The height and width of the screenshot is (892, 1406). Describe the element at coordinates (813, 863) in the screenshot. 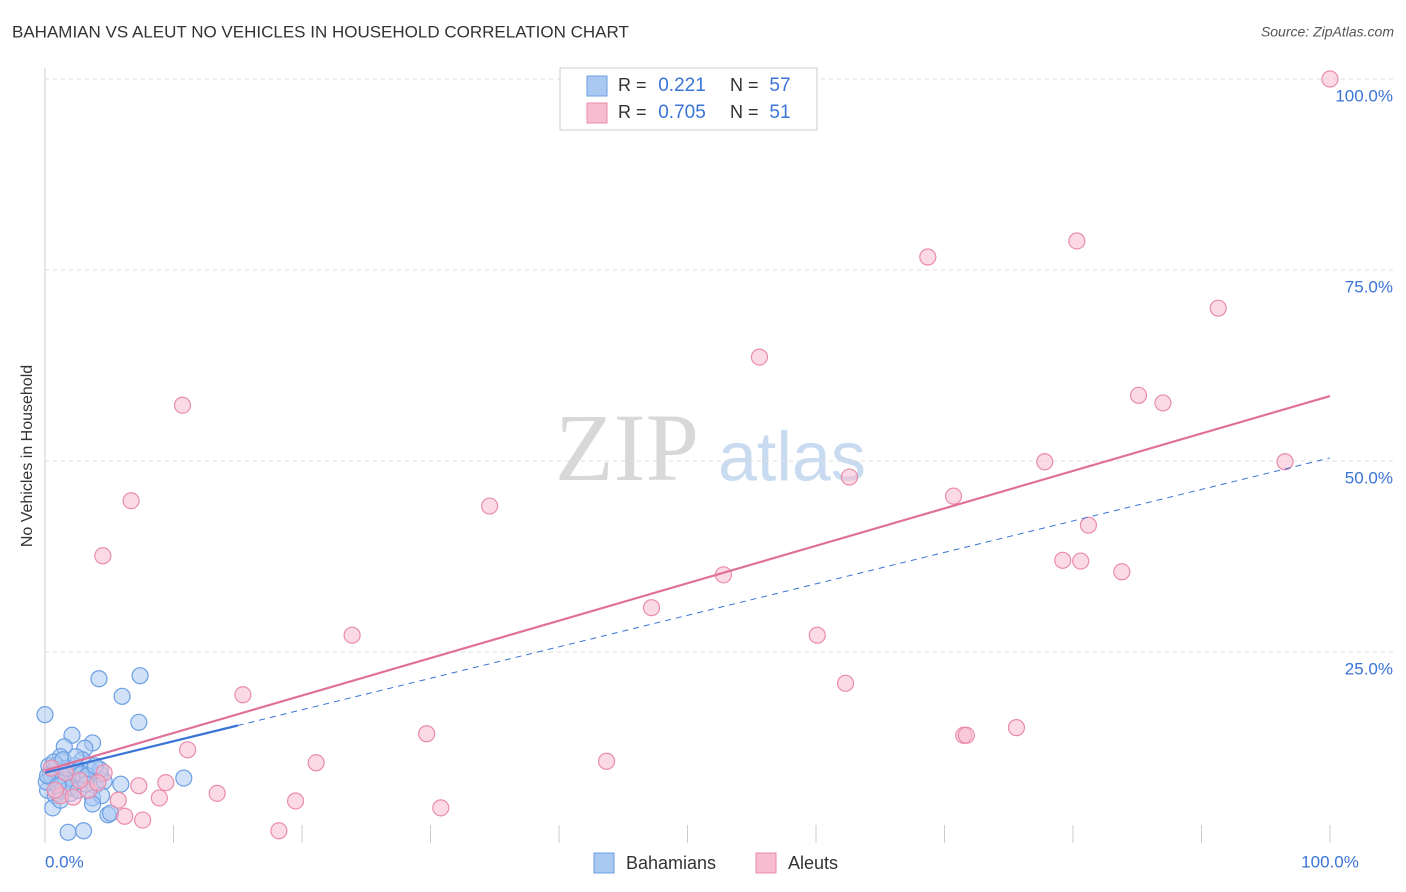

I see `legend-label: Aleuts` at that location.